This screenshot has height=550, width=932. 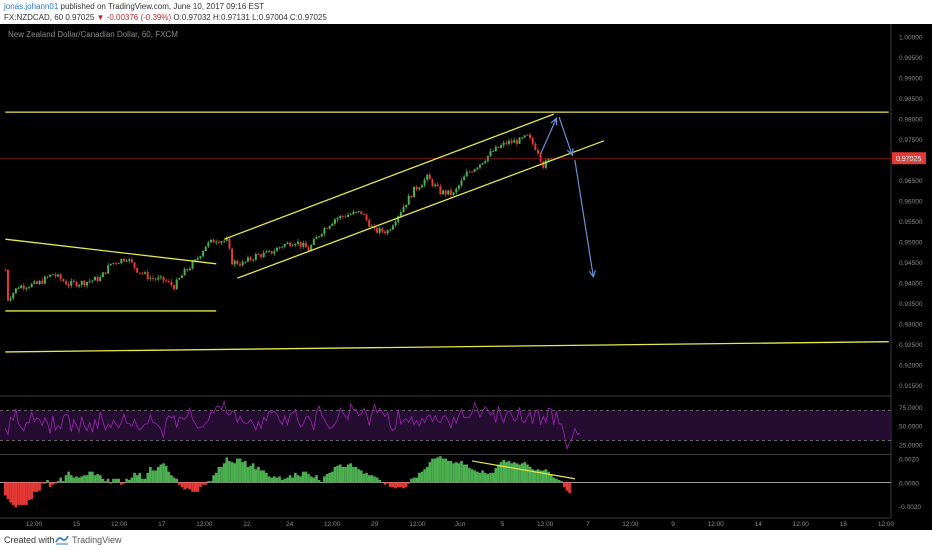 What do you see at coordinates (445, 482) in the screenshot?
I see `histogram-pane` at bounding box center [445, 482].